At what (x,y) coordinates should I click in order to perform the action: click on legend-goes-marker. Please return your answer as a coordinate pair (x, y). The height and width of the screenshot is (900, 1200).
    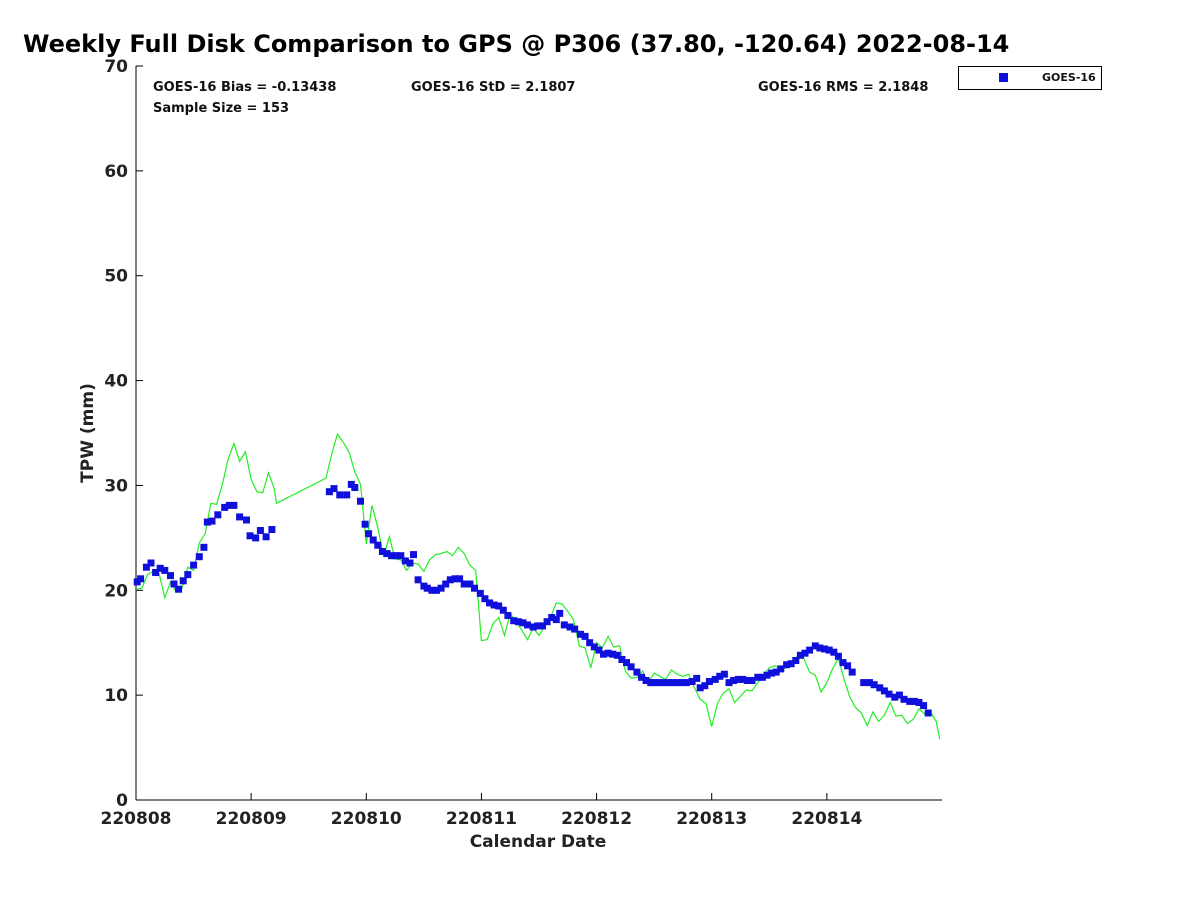
    Looking at the image, I should click on (1003, 77).